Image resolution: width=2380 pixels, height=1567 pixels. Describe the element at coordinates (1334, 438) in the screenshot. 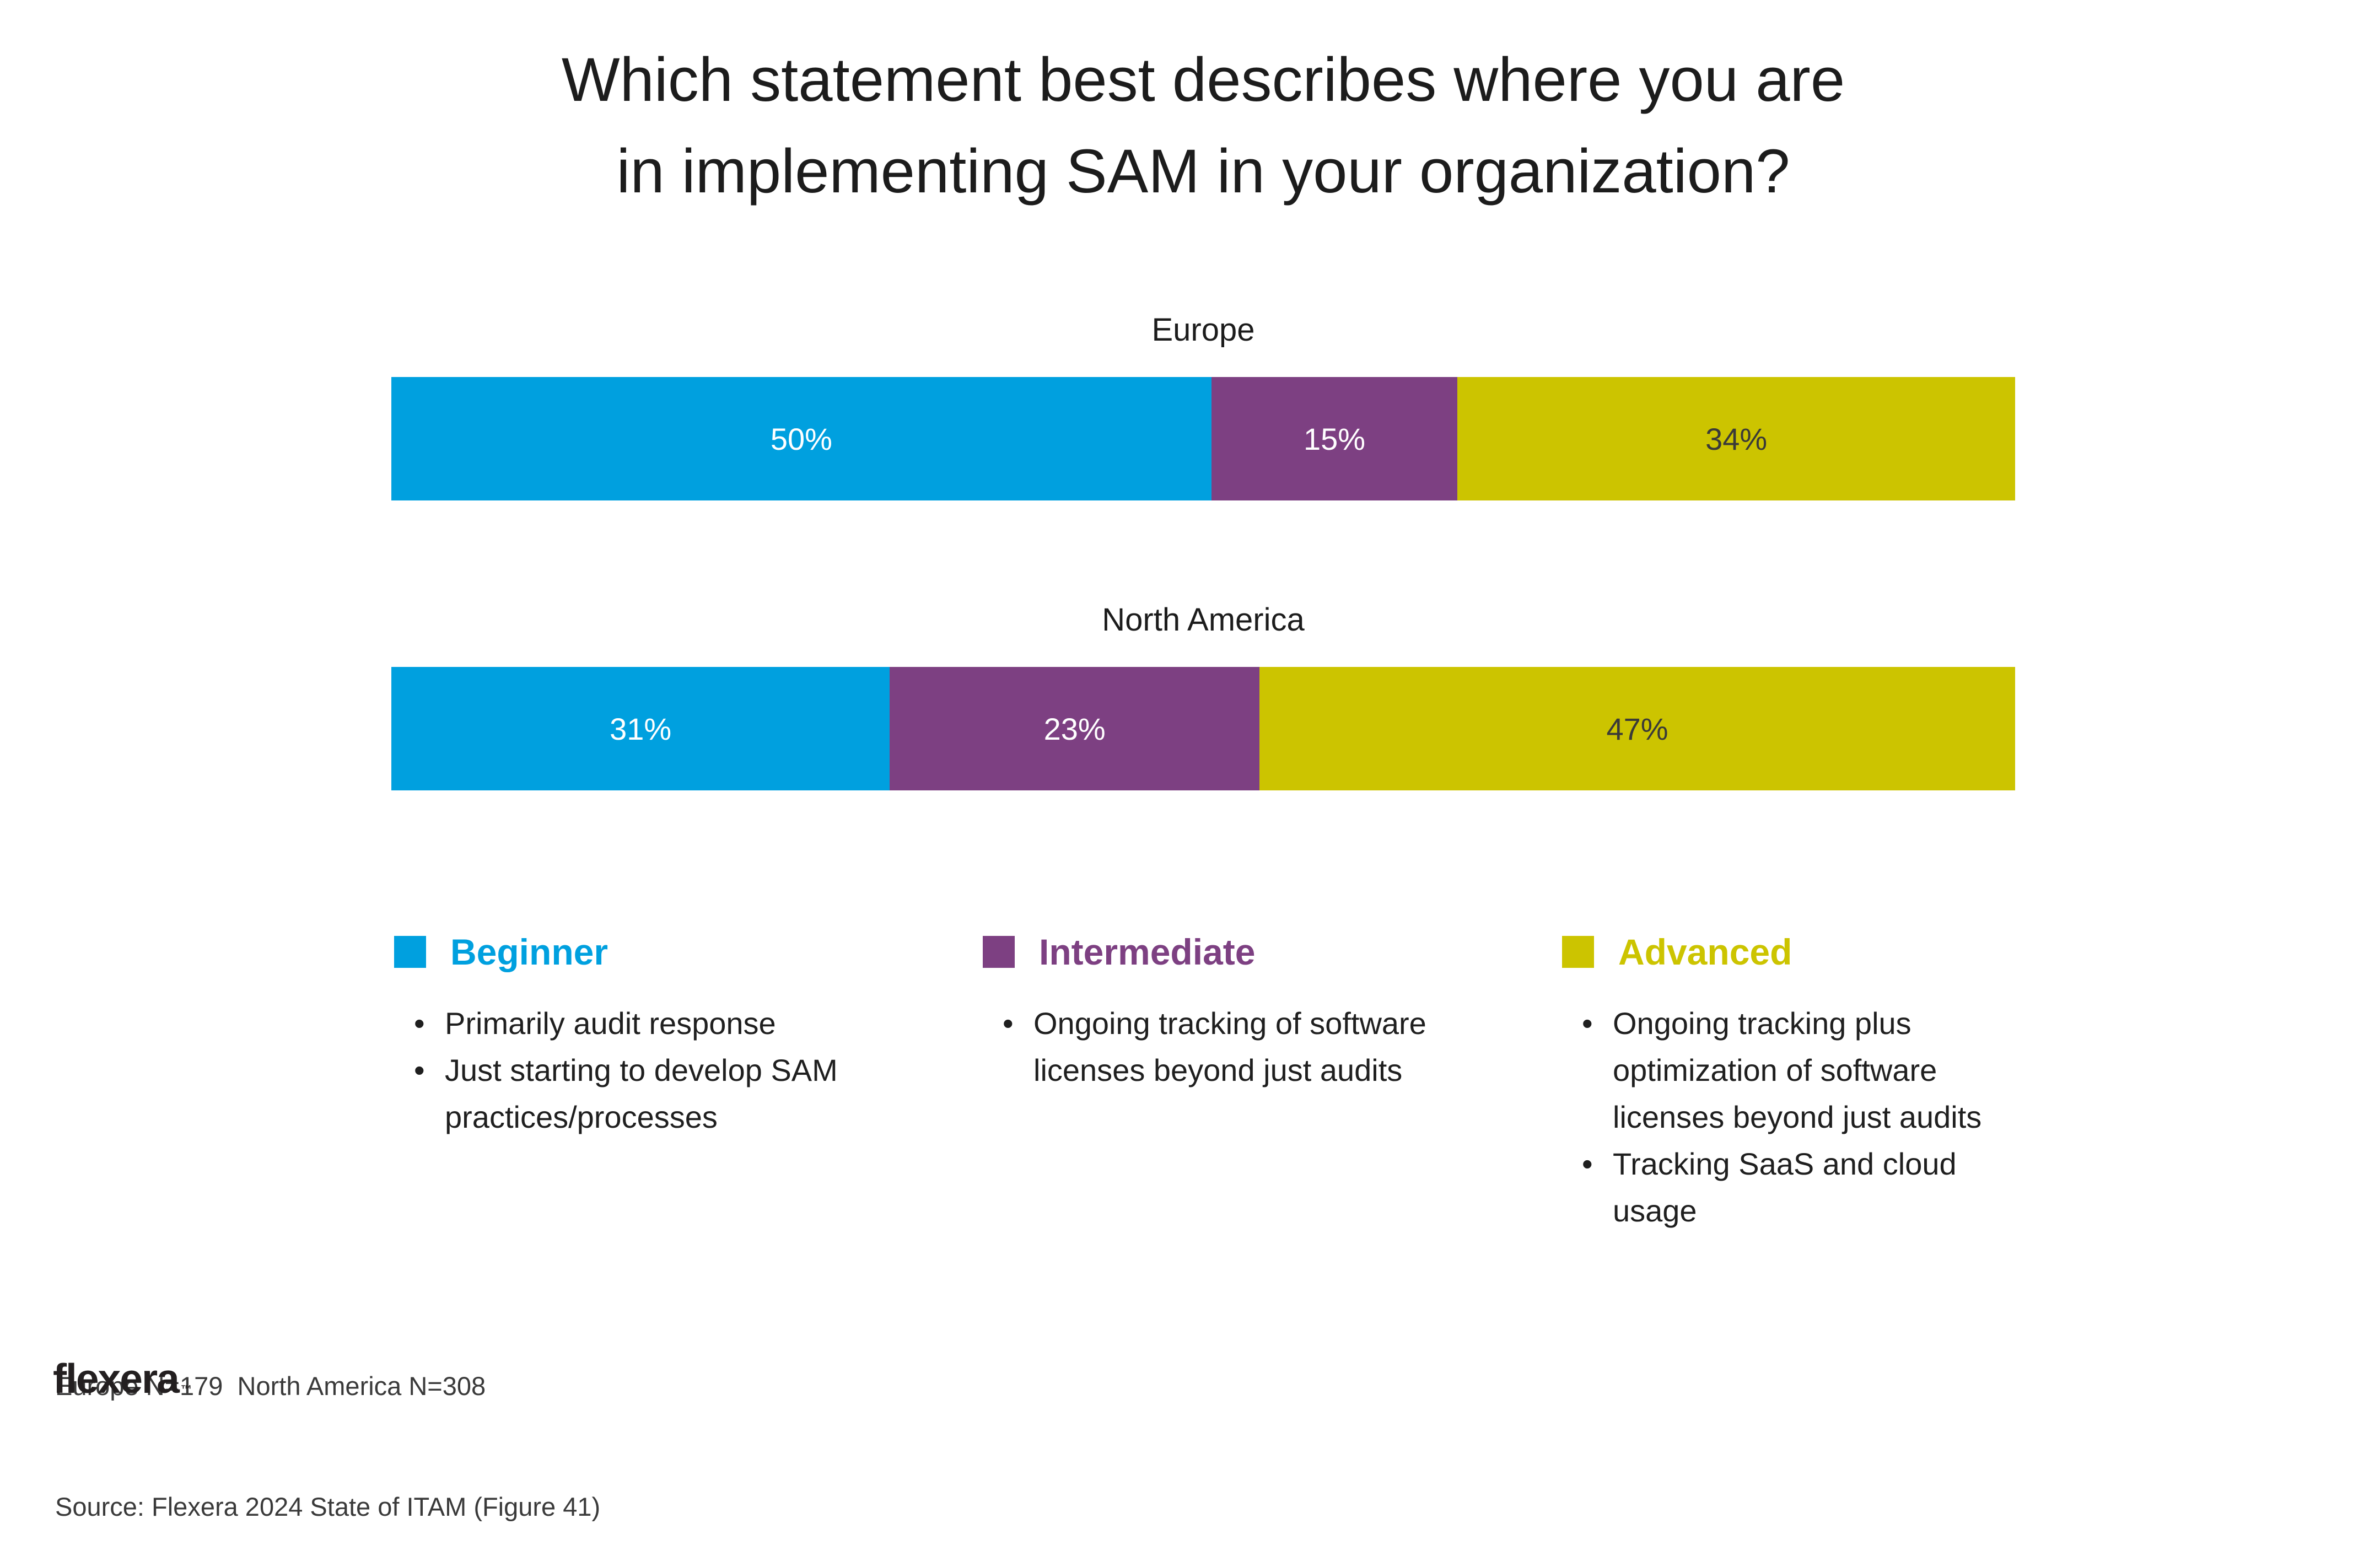

I see `bar-segment-intermediate: 15%` at that location.